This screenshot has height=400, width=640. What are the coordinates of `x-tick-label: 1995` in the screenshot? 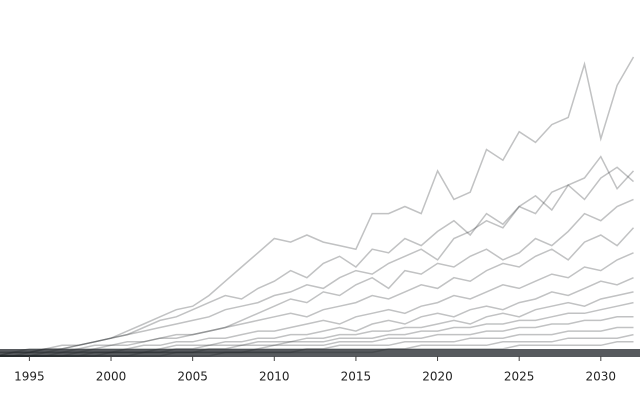 It's located at (29, 377).